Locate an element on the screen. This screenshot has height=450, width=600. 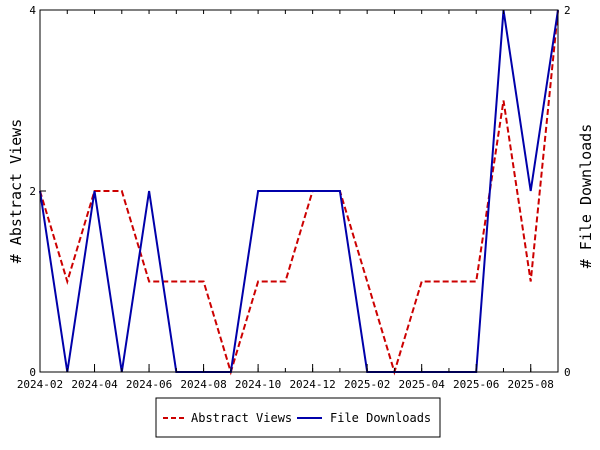
legend-label-file-downloads: File Downloads is located at coordinates (380, 418).